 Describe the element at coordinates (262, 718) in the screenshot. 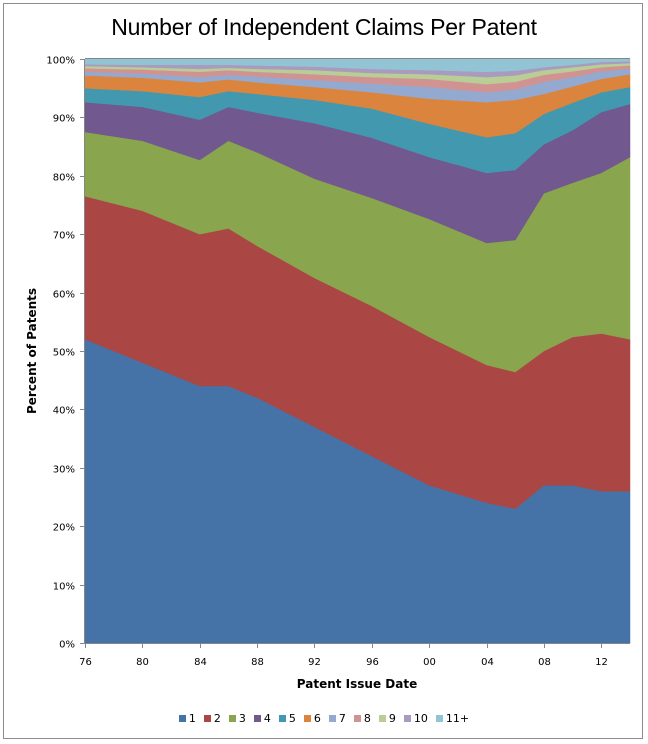

I see `legend-item: 4` at that location.